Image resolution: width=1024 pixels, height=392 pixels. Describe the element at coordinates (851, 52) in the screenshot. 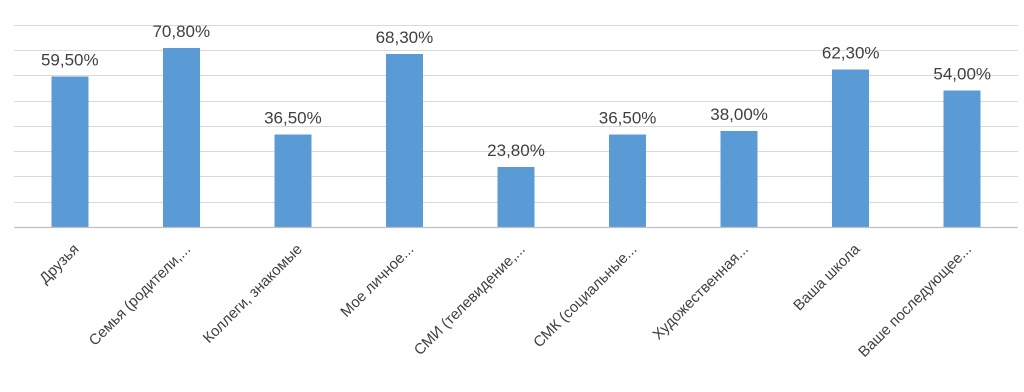

I see `data-label: 62,30%` at that location.